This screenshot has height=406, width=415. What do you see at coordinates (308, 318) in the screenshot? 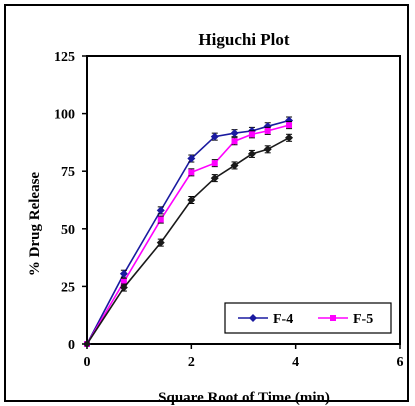
I see `legend: F-4 F-5` at bounding box center [308, 318].